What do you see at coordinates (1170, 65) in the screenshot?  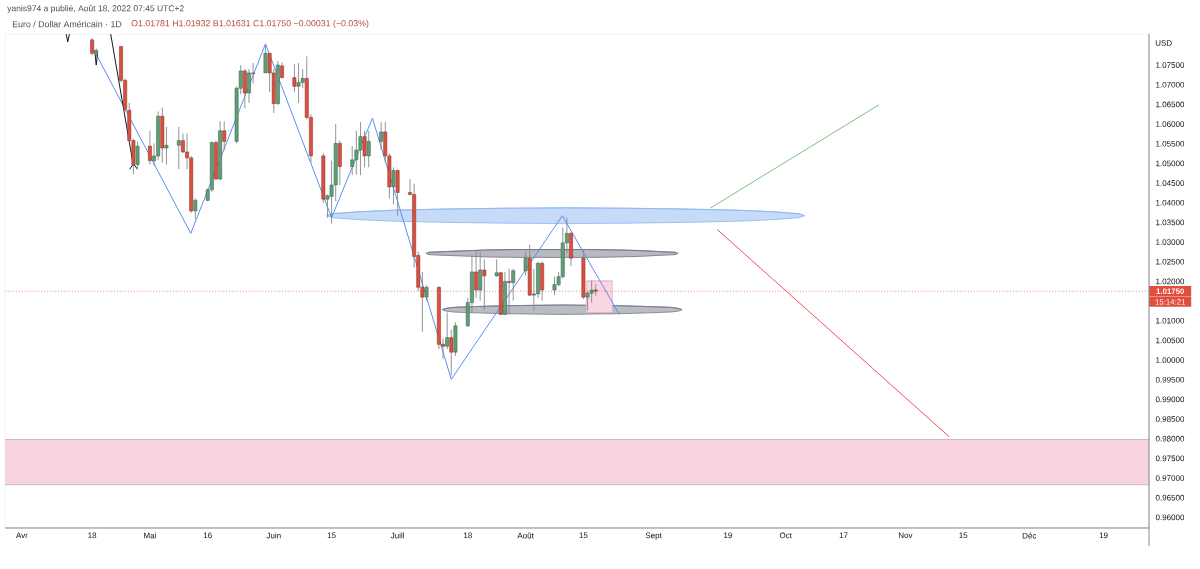 I see `y-tick-label: 1.07500` at bounding box center [1170, 65].